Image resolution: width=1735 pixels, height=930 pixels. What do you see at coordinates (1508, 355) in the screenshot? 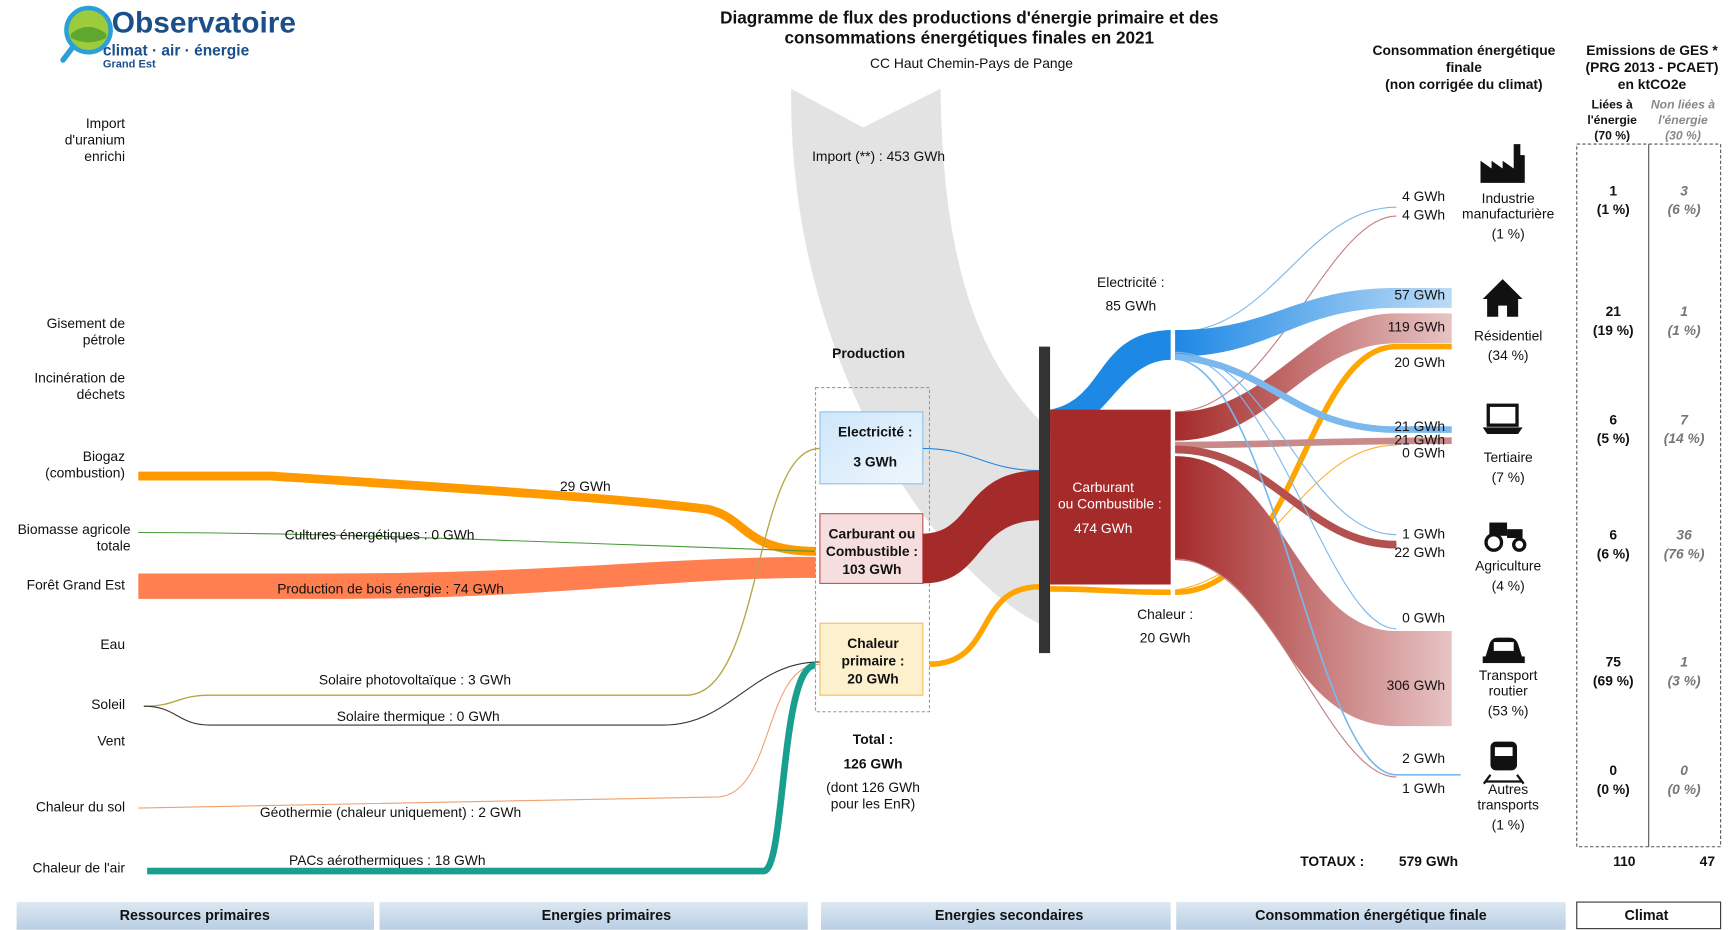
I see `sector-label: (34 %)` at bounding box center [1508, 355].